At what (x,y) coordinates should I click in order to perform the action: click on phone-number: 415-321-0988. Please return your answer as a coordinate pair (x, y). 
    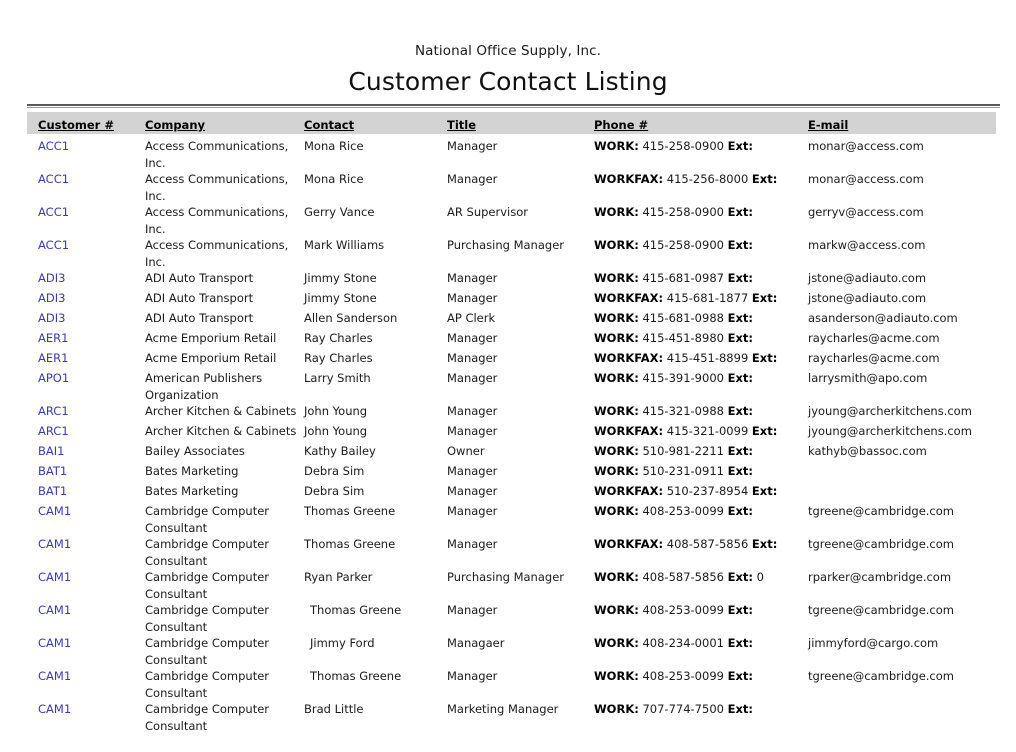
    Looking at the image, I should click on (683, 411).